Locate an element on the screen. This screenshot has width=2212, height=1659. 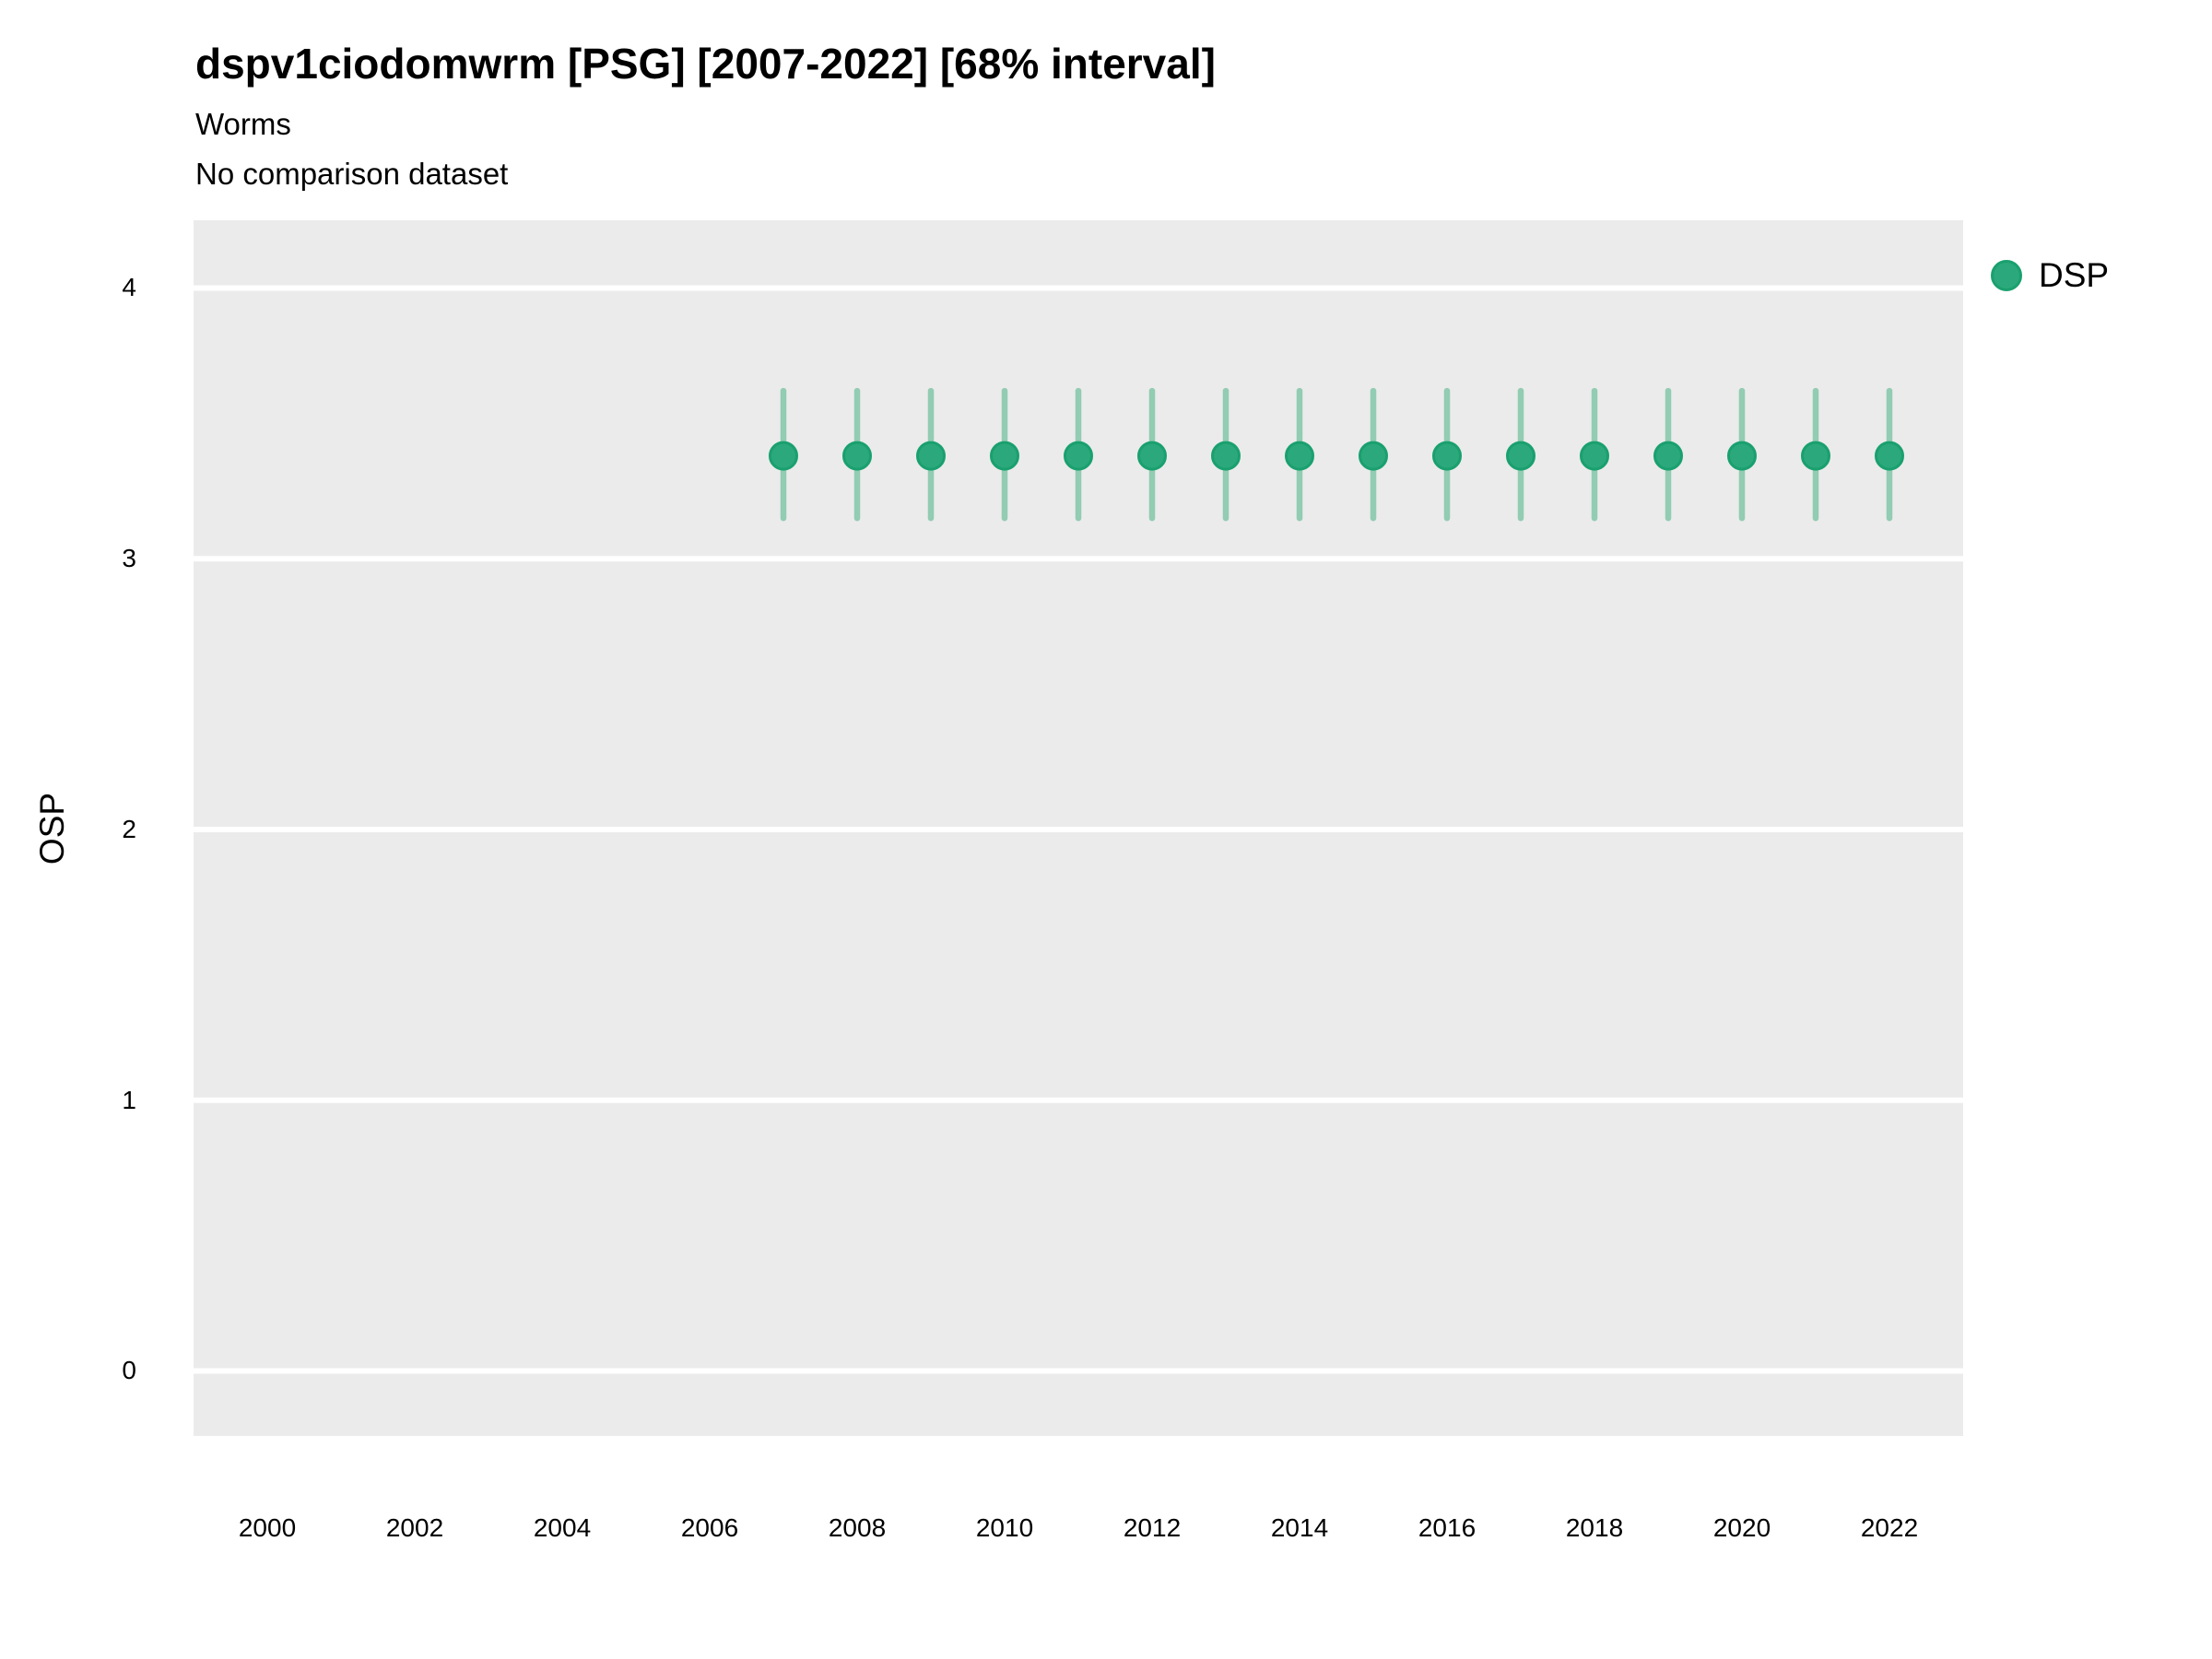
x-tick-label-2020: 2020 is located at coordinates (1741, 1527).